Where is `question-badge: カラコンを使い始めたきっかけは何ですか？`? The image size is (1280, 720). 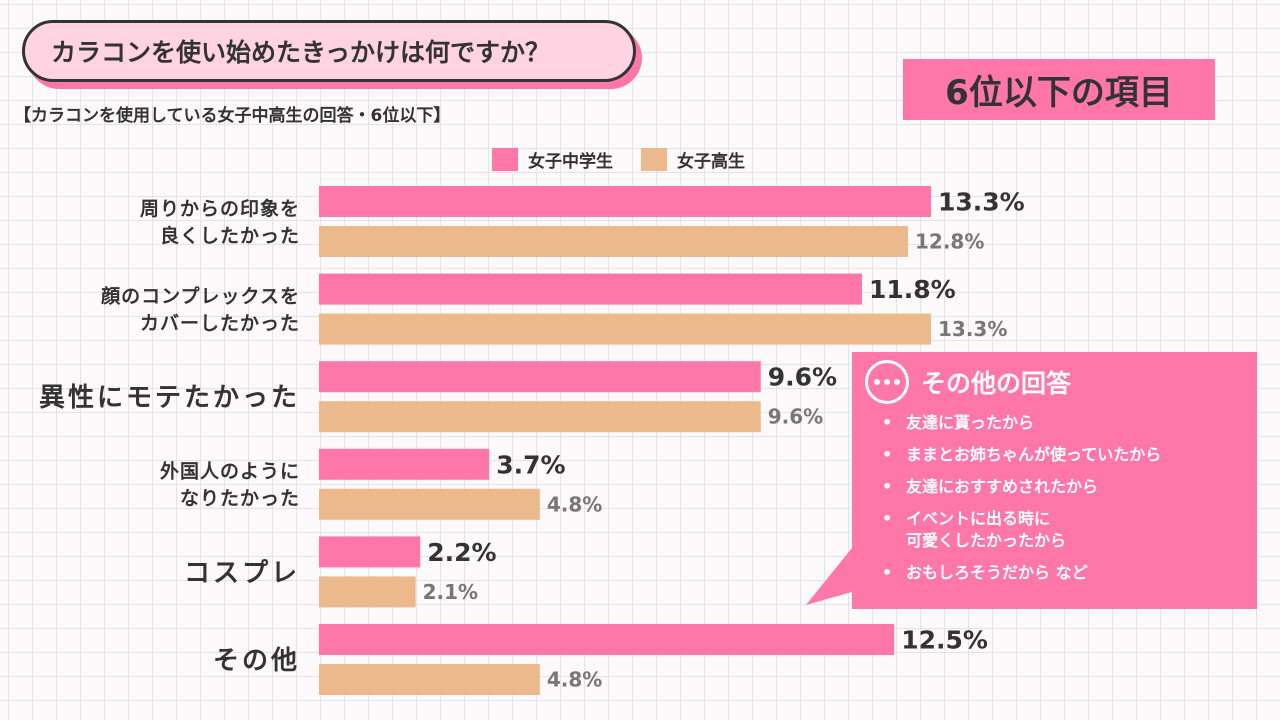 question-badge: カラコンを使い始めたきっかけは何ですか？ is located at coordinates (329, 51).